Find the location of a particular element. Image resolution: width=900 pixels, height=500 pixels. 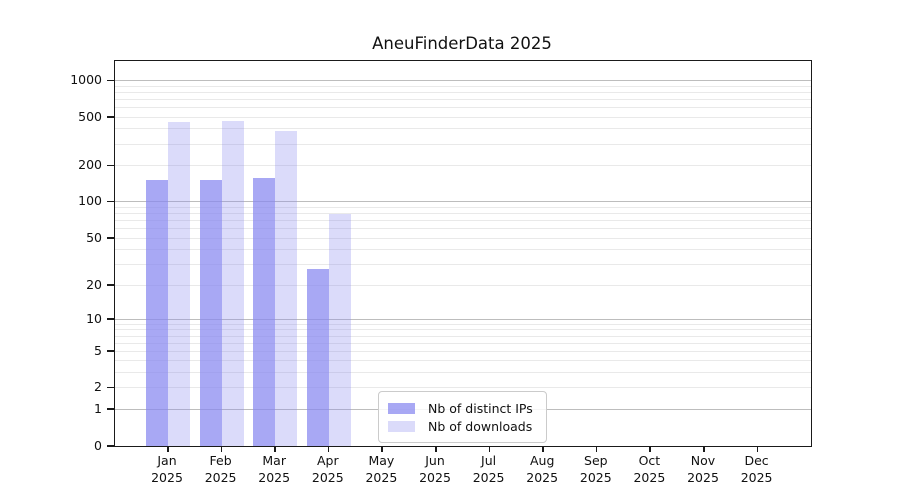

x-tick-label: Oct 2025 is located at coordinates (649, 469).